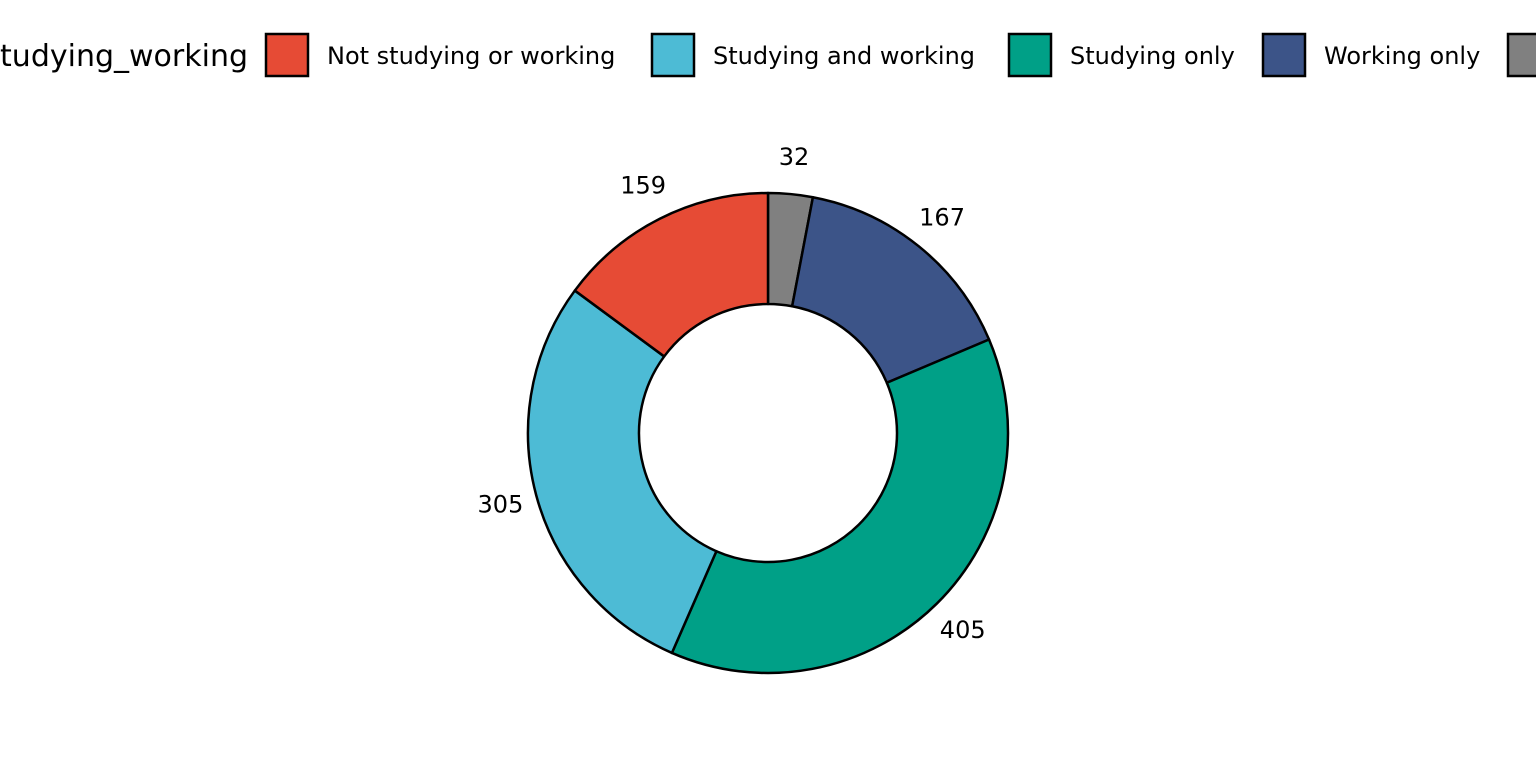  What do you see at coordinates (501, 505) in the screenshot?
I see `value-label-studying-and-working: 305` at bounding box center [501, 505].